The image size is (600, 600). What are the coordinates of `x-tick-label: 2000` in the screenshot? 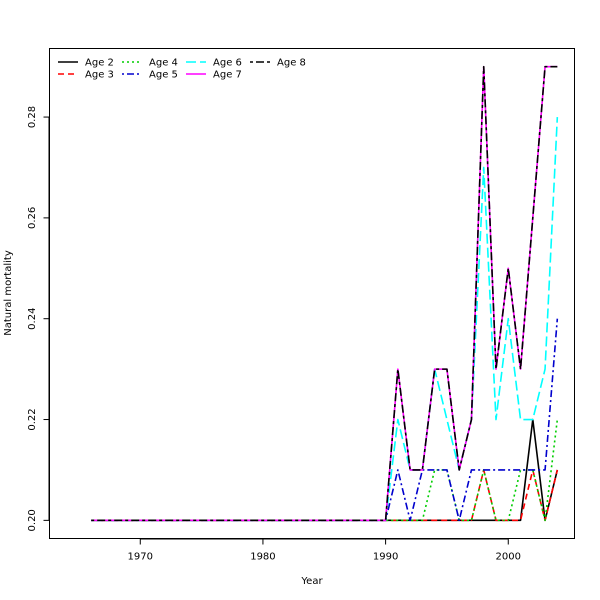 It's located at (508, 557).